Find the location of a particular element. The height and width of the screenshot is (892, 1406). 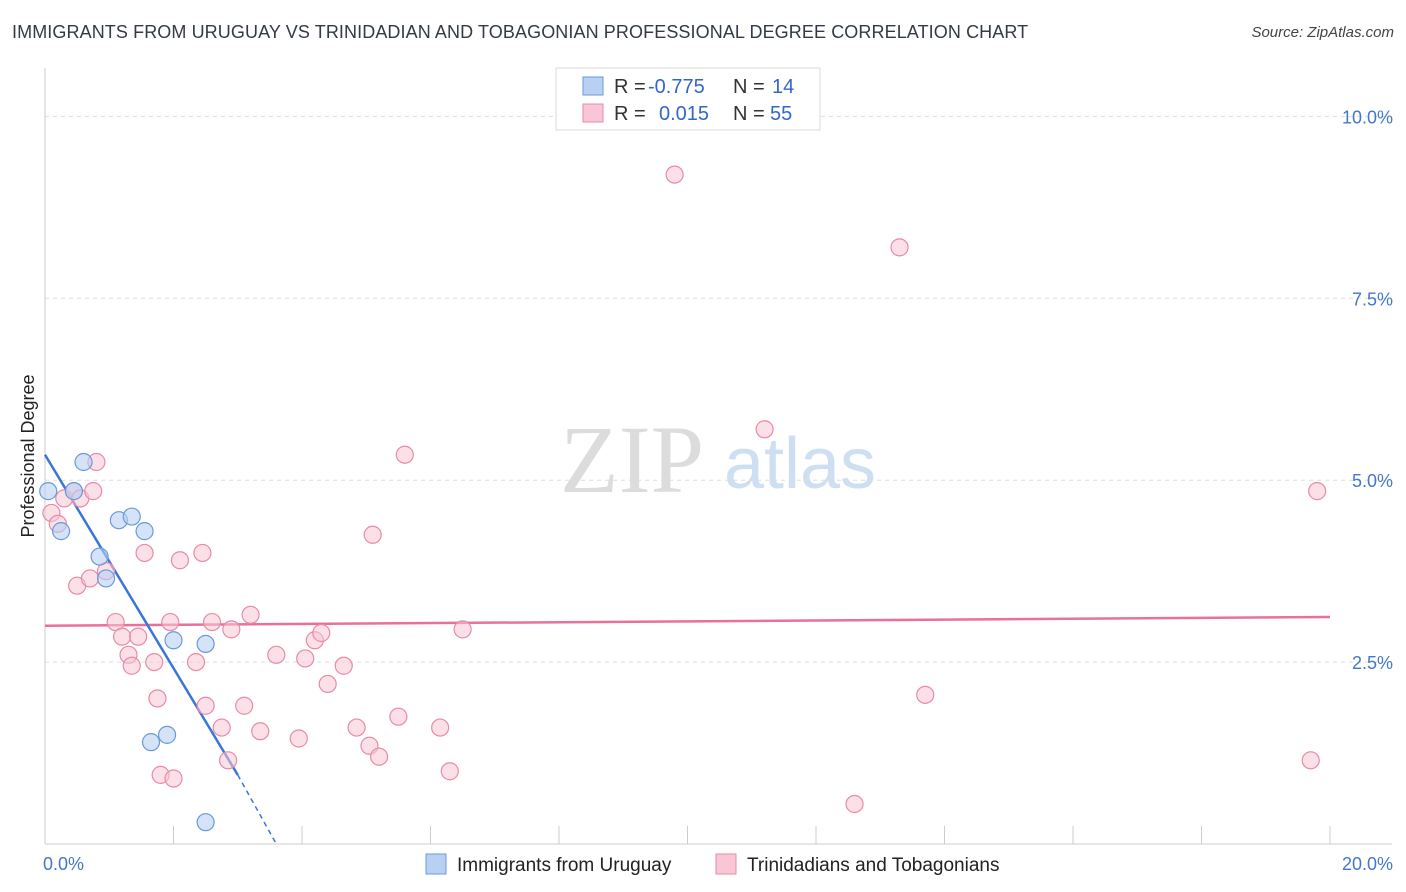

bottom-legend-swatch-trinidadians is located at coordinates (726, 864).